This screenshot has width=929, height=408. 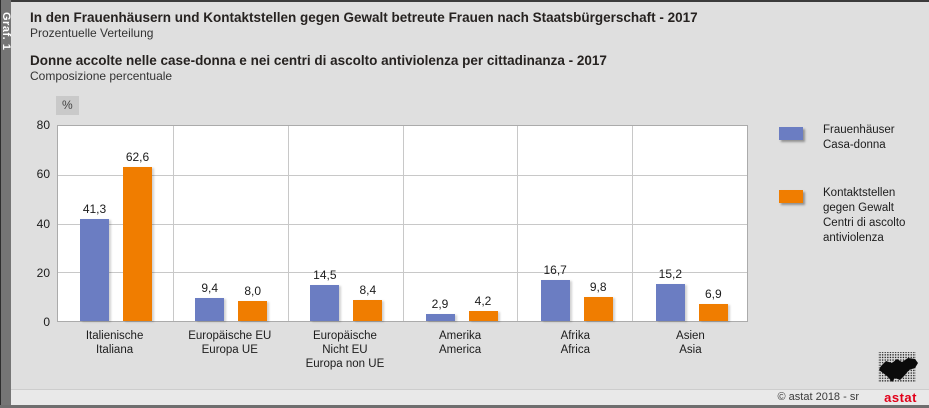 What do you see at coordinates (210, 301) in the screenshot?
I see `bar-frauenhaeuser: 9,4` at bounding box center [210, 301].